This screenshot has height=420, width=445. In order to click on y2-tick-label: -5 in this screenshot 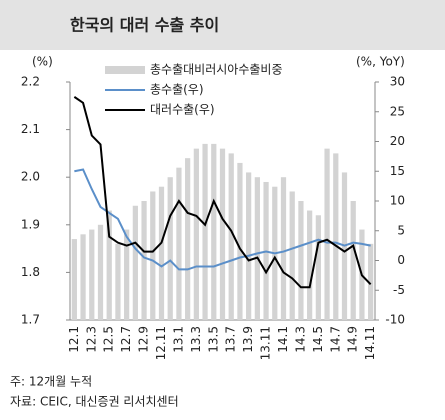, I will do `click(399, 290)`.